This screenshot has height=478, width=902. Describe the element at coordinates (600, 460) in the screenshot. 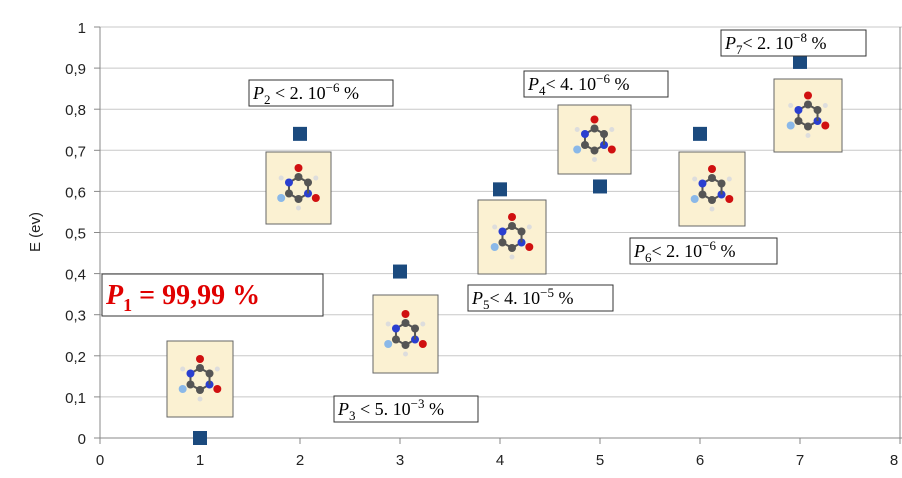

I see `x-tick-label: 5` at that location.